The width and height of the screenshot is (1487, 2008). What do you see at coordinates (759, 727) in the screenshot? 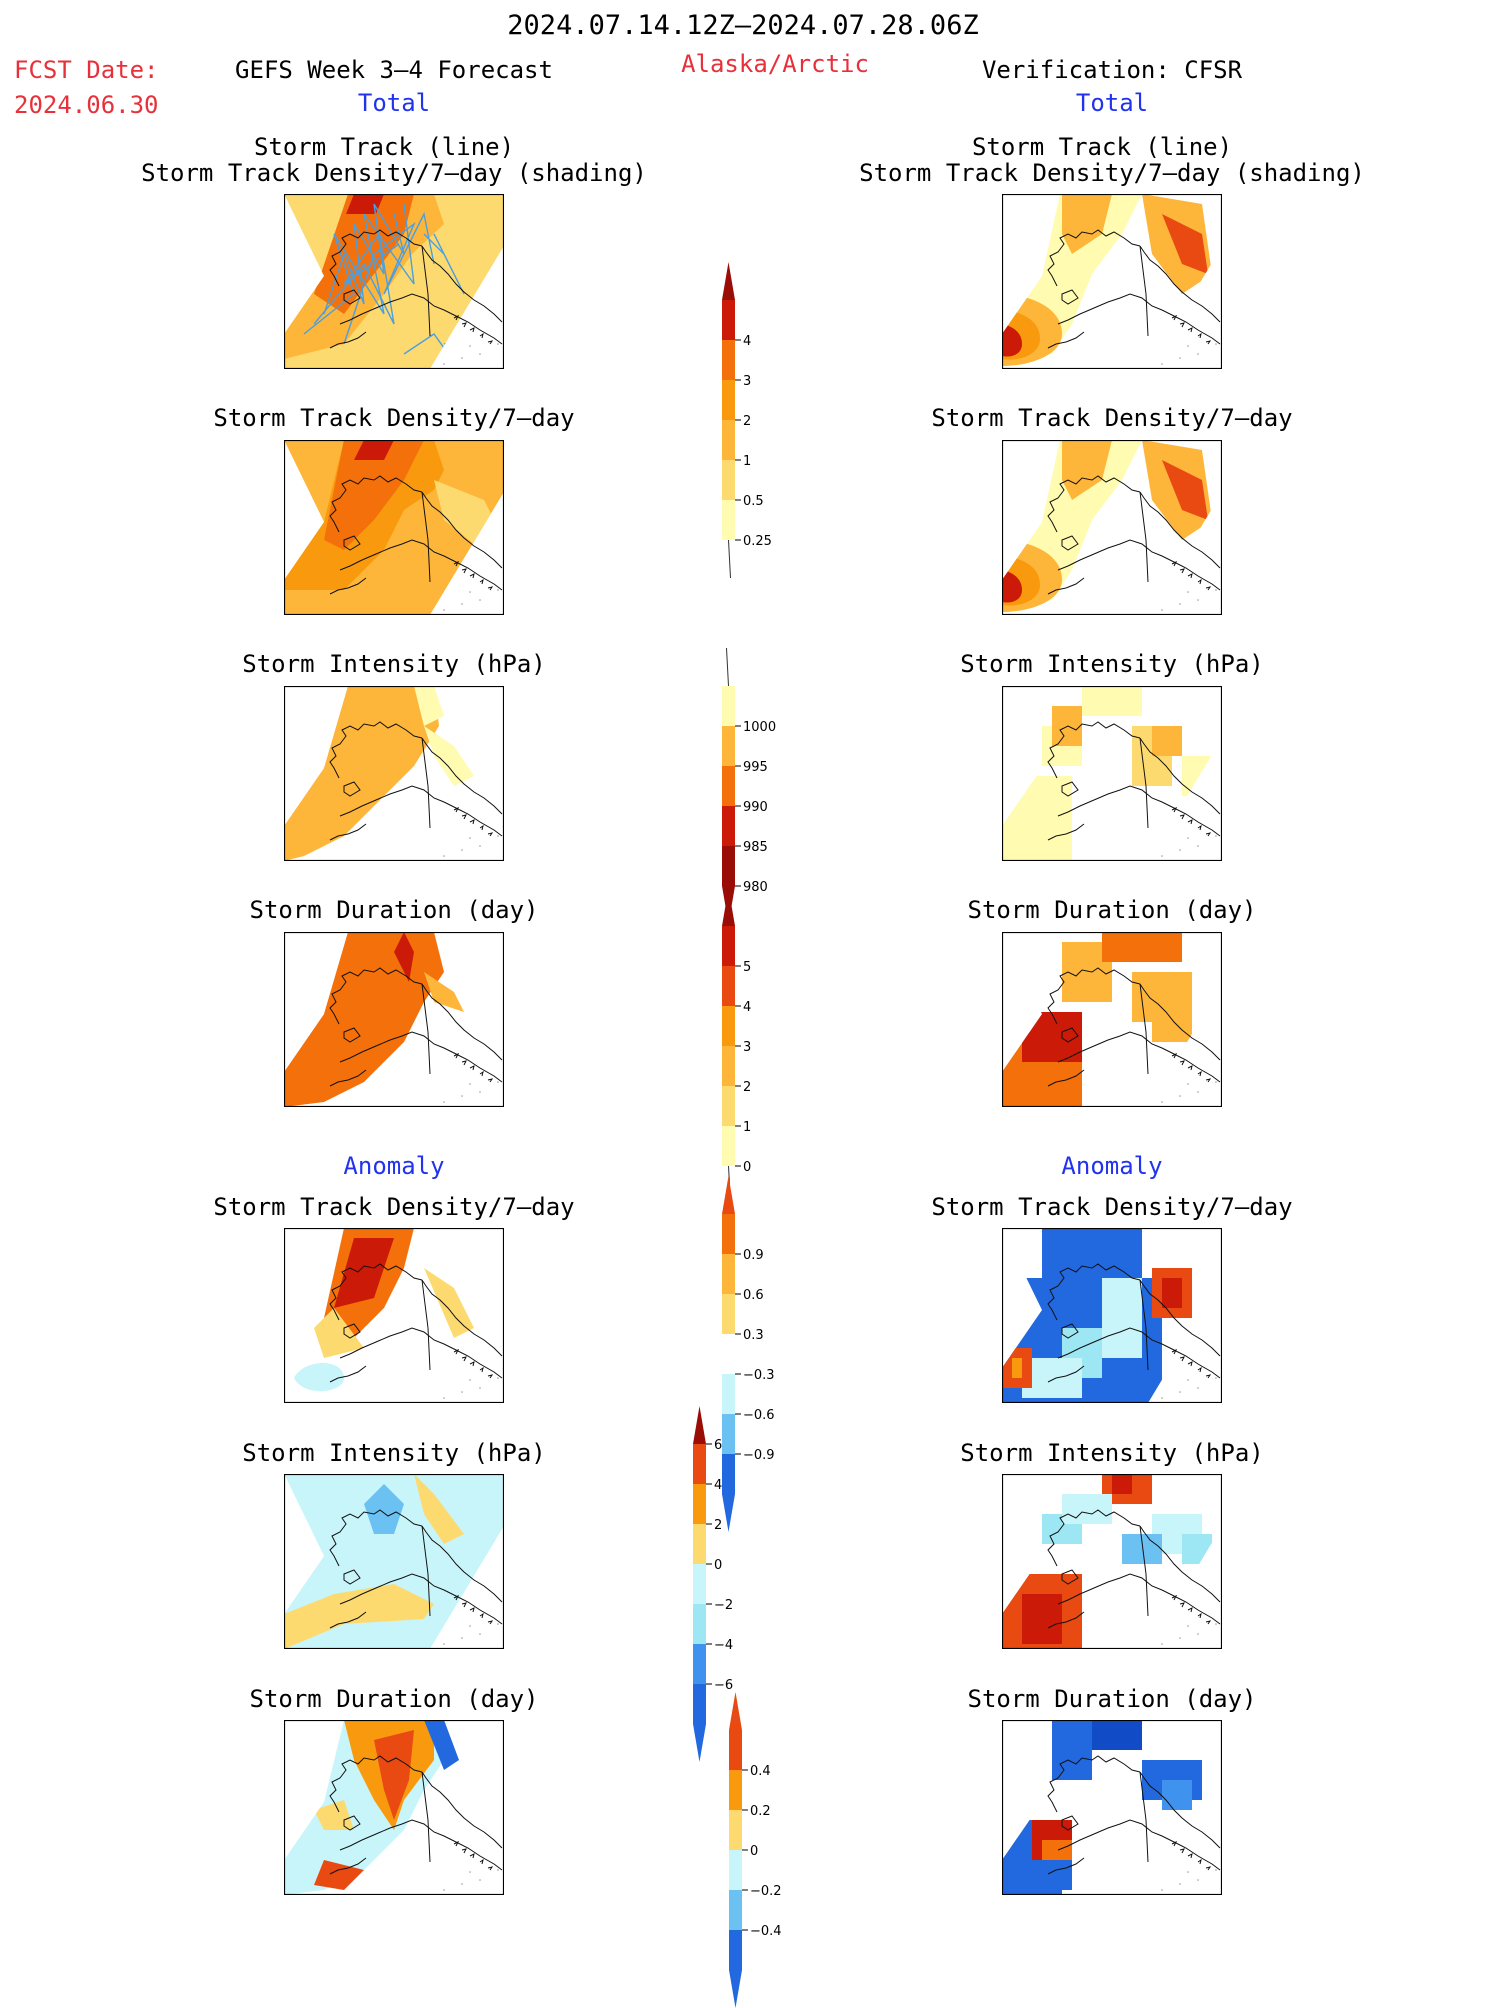
I see `svg-text: 1000` at bounding box center [759, 727].